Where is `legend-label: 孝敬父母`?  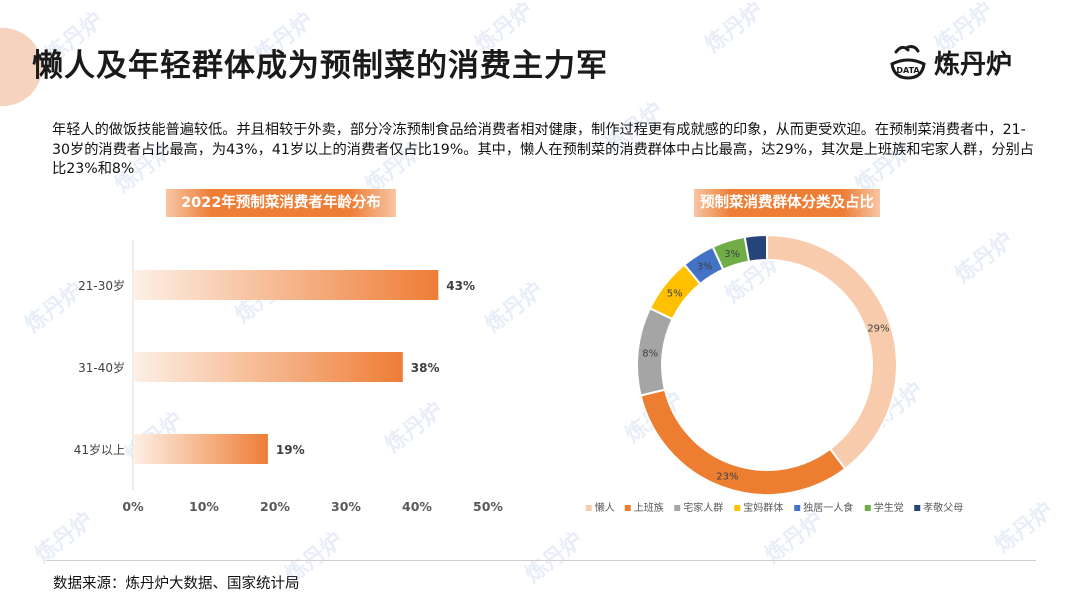 legend-label: 孝敬父母 is located at coordinates (943, 507).